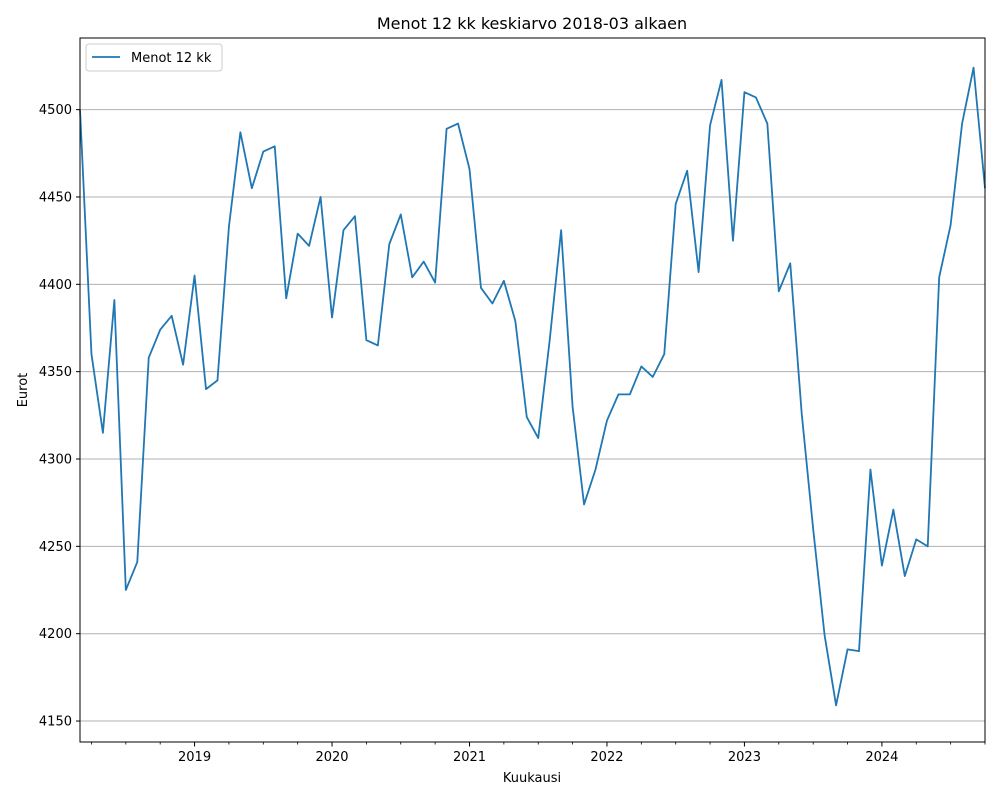 The width and height of the screenshot is (1000, 800). What do you see at coordinates (606, 757) in the screenshot?
I see `x-tick-label: 2022` at bounding box center [606, 757].